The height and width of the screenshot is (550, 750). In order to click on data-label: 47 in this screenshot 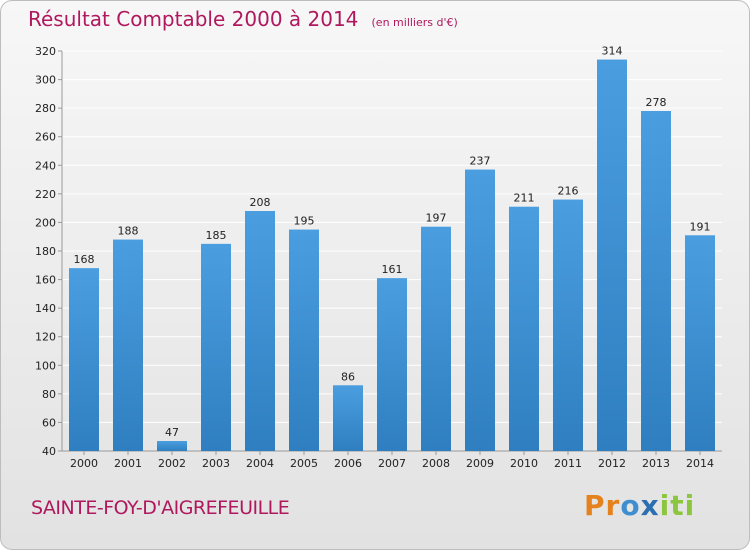, I will do `click(172, 432)`.